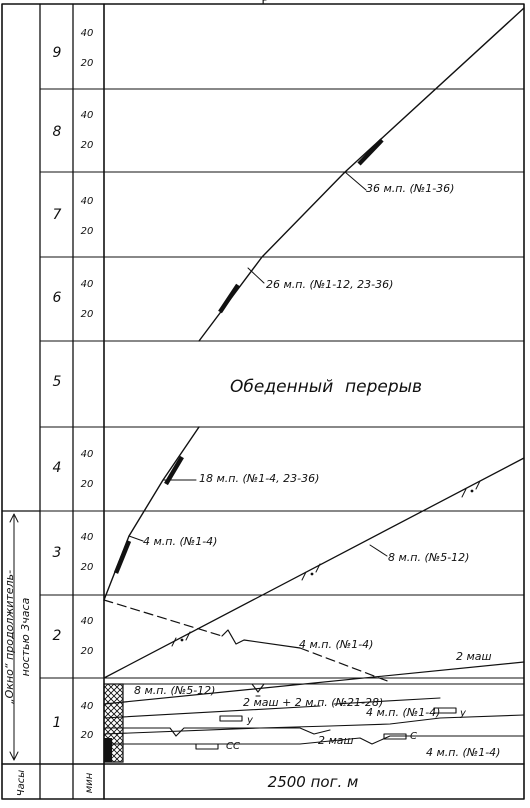 Image resolution: width=530 pixels, height=808 pixels. What do you see at coordinates (57, 132) in the screenshot?
I see `hour-label: 8` at bounding box center [57, 132].